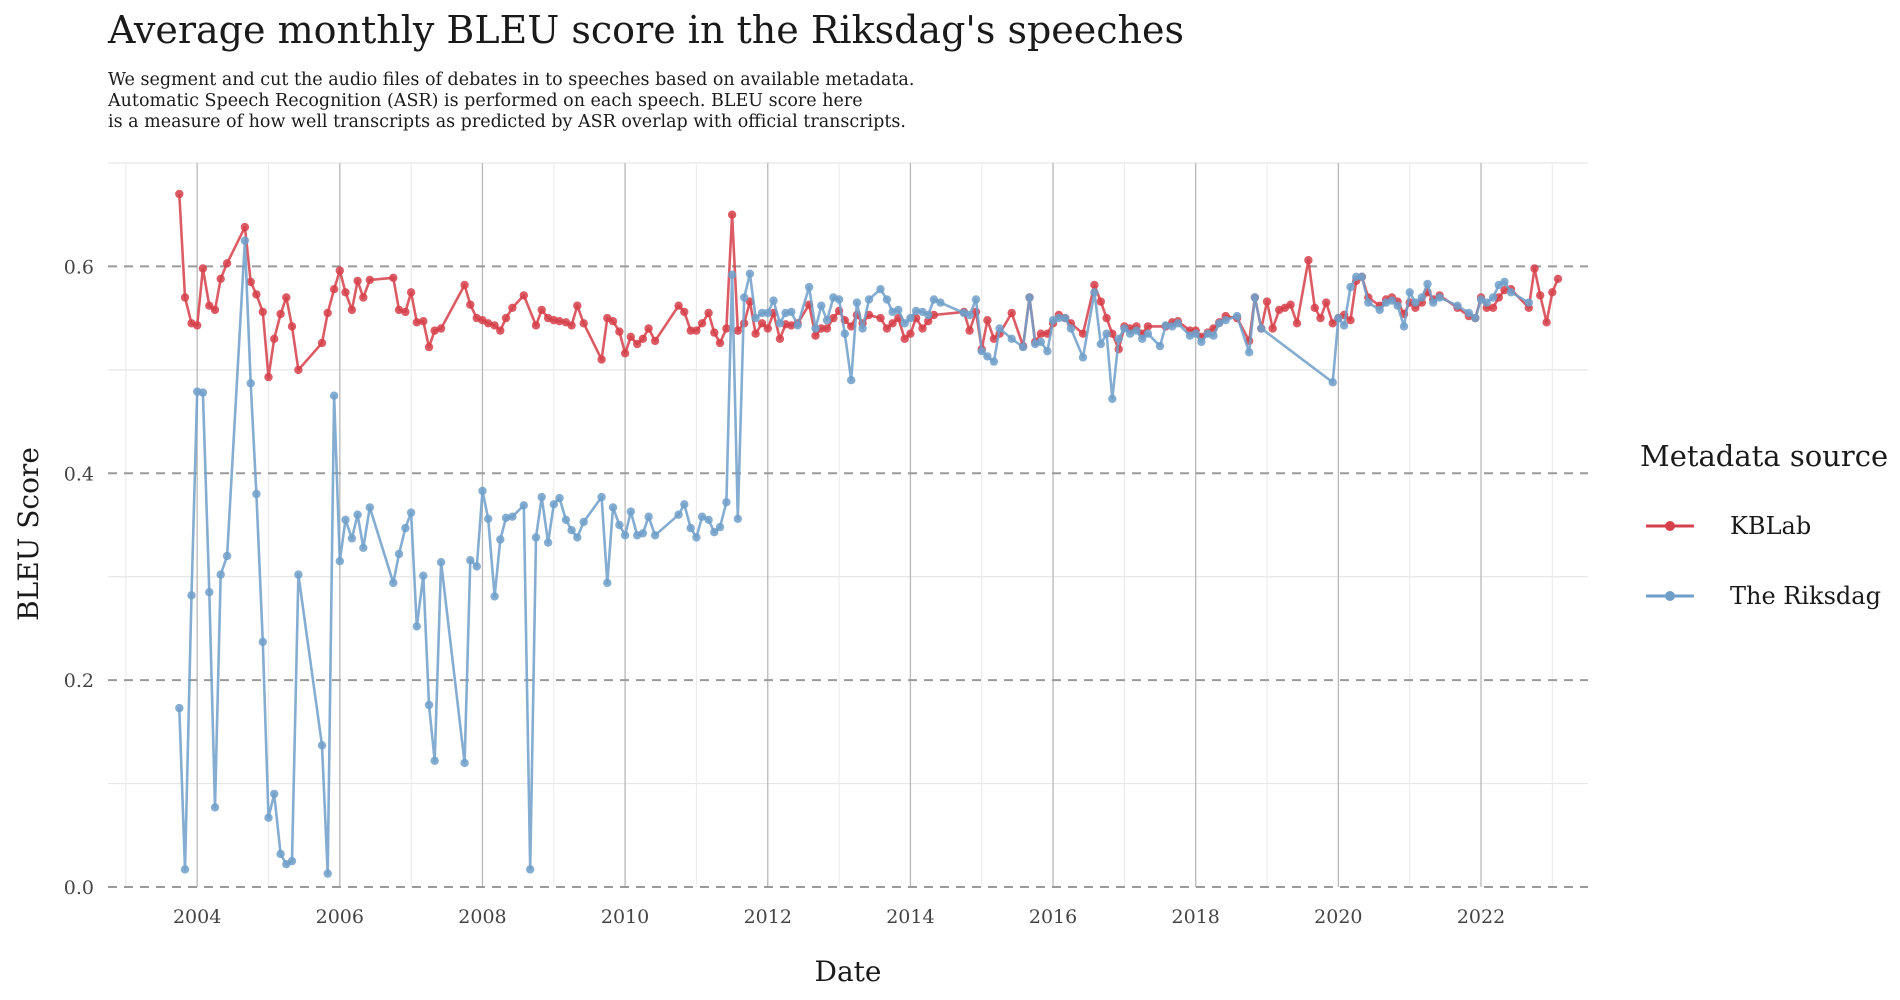 The width and height of the screenshot is (1900, 1000). I want to click on x-tick-label: 2018, so click(1196, 917).